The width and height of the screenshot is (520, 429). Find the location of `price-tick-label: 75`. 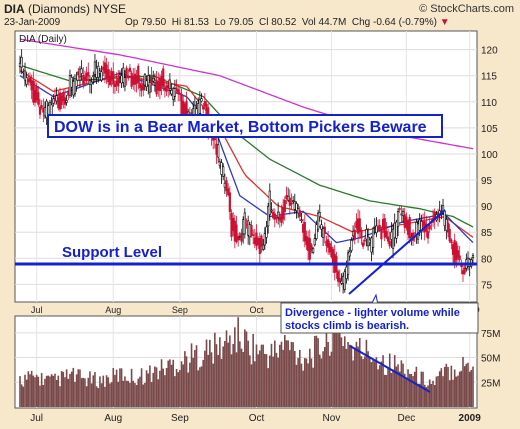

price-tick-label: 75 is located at coordinates (487, 285).